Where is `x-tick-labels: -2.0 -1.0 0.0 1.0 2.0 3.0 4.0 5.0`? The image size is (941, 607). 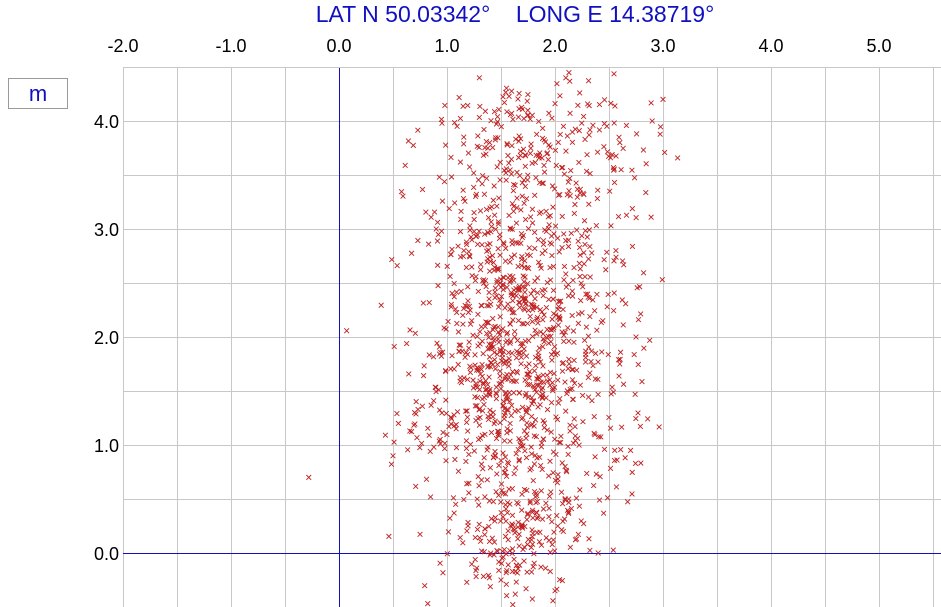
x-tick-labels: -2.0 -1.0 0.0 1.0 2.0 3.0 4.0 5.0 is located at coordinates (499, 46).